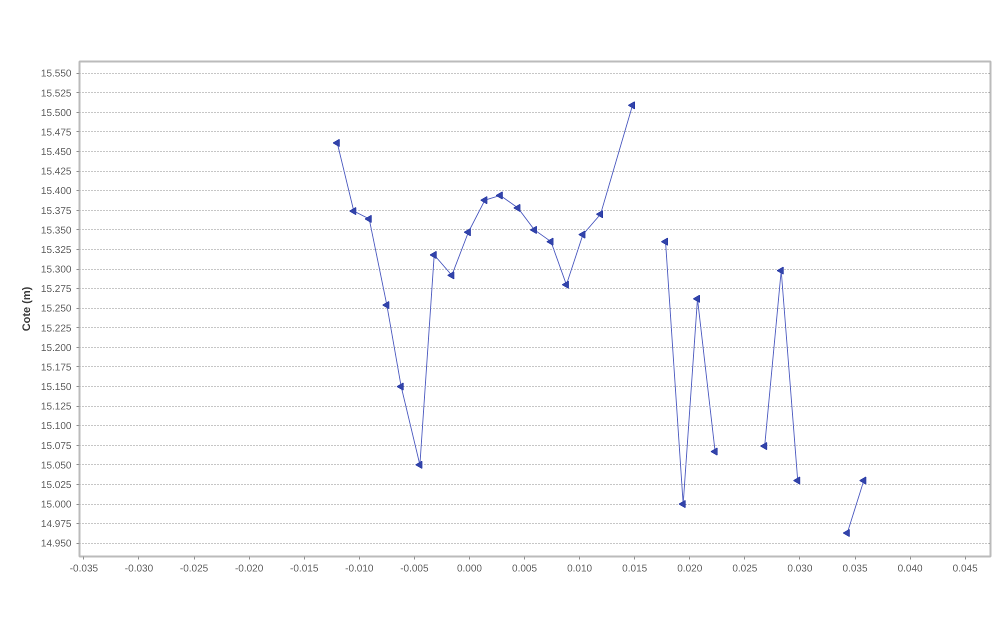 The image size is (994, 634). Describe the element at coordinates (56, 524) in the screenshot. I see `y-tick-label: 14.975` at that location.